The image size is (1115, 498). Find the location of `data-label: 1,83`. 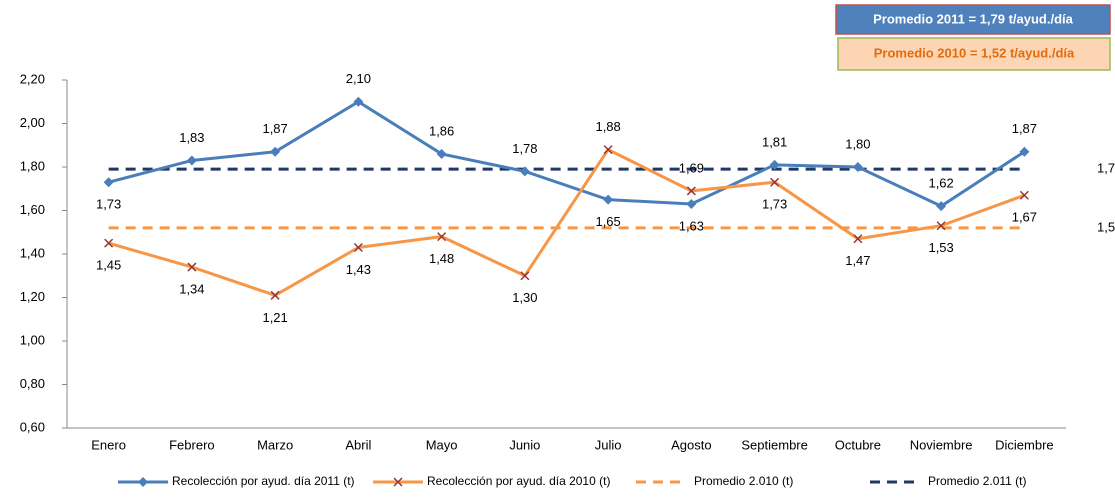

data-label: 1,83 is located at coordinates (191, 137).